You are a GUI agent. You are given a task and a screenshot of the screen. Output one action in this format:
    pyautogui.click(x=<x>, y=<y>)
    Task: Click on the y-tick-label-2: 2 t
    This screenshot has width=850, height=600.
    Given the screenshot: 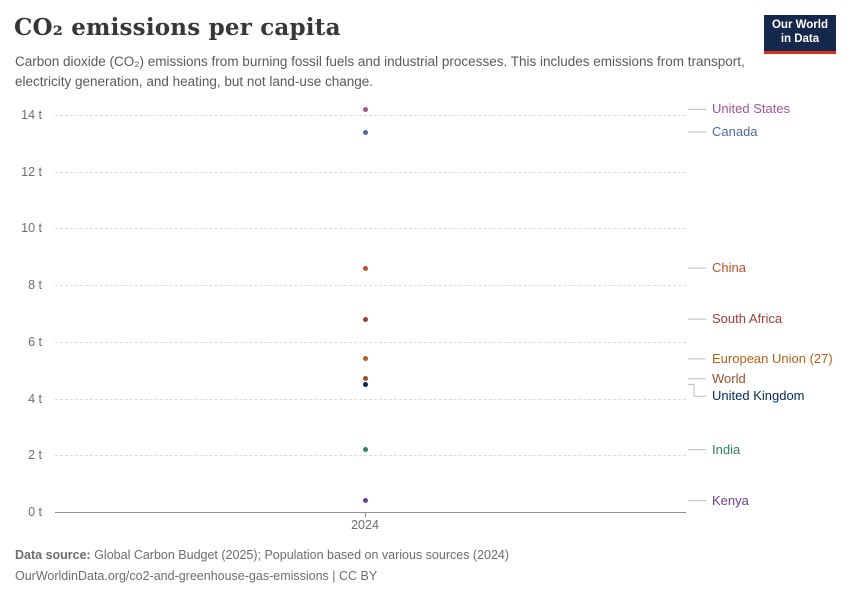 What is the action you would take?
    pyautogui.click(x=35, y=455)
    